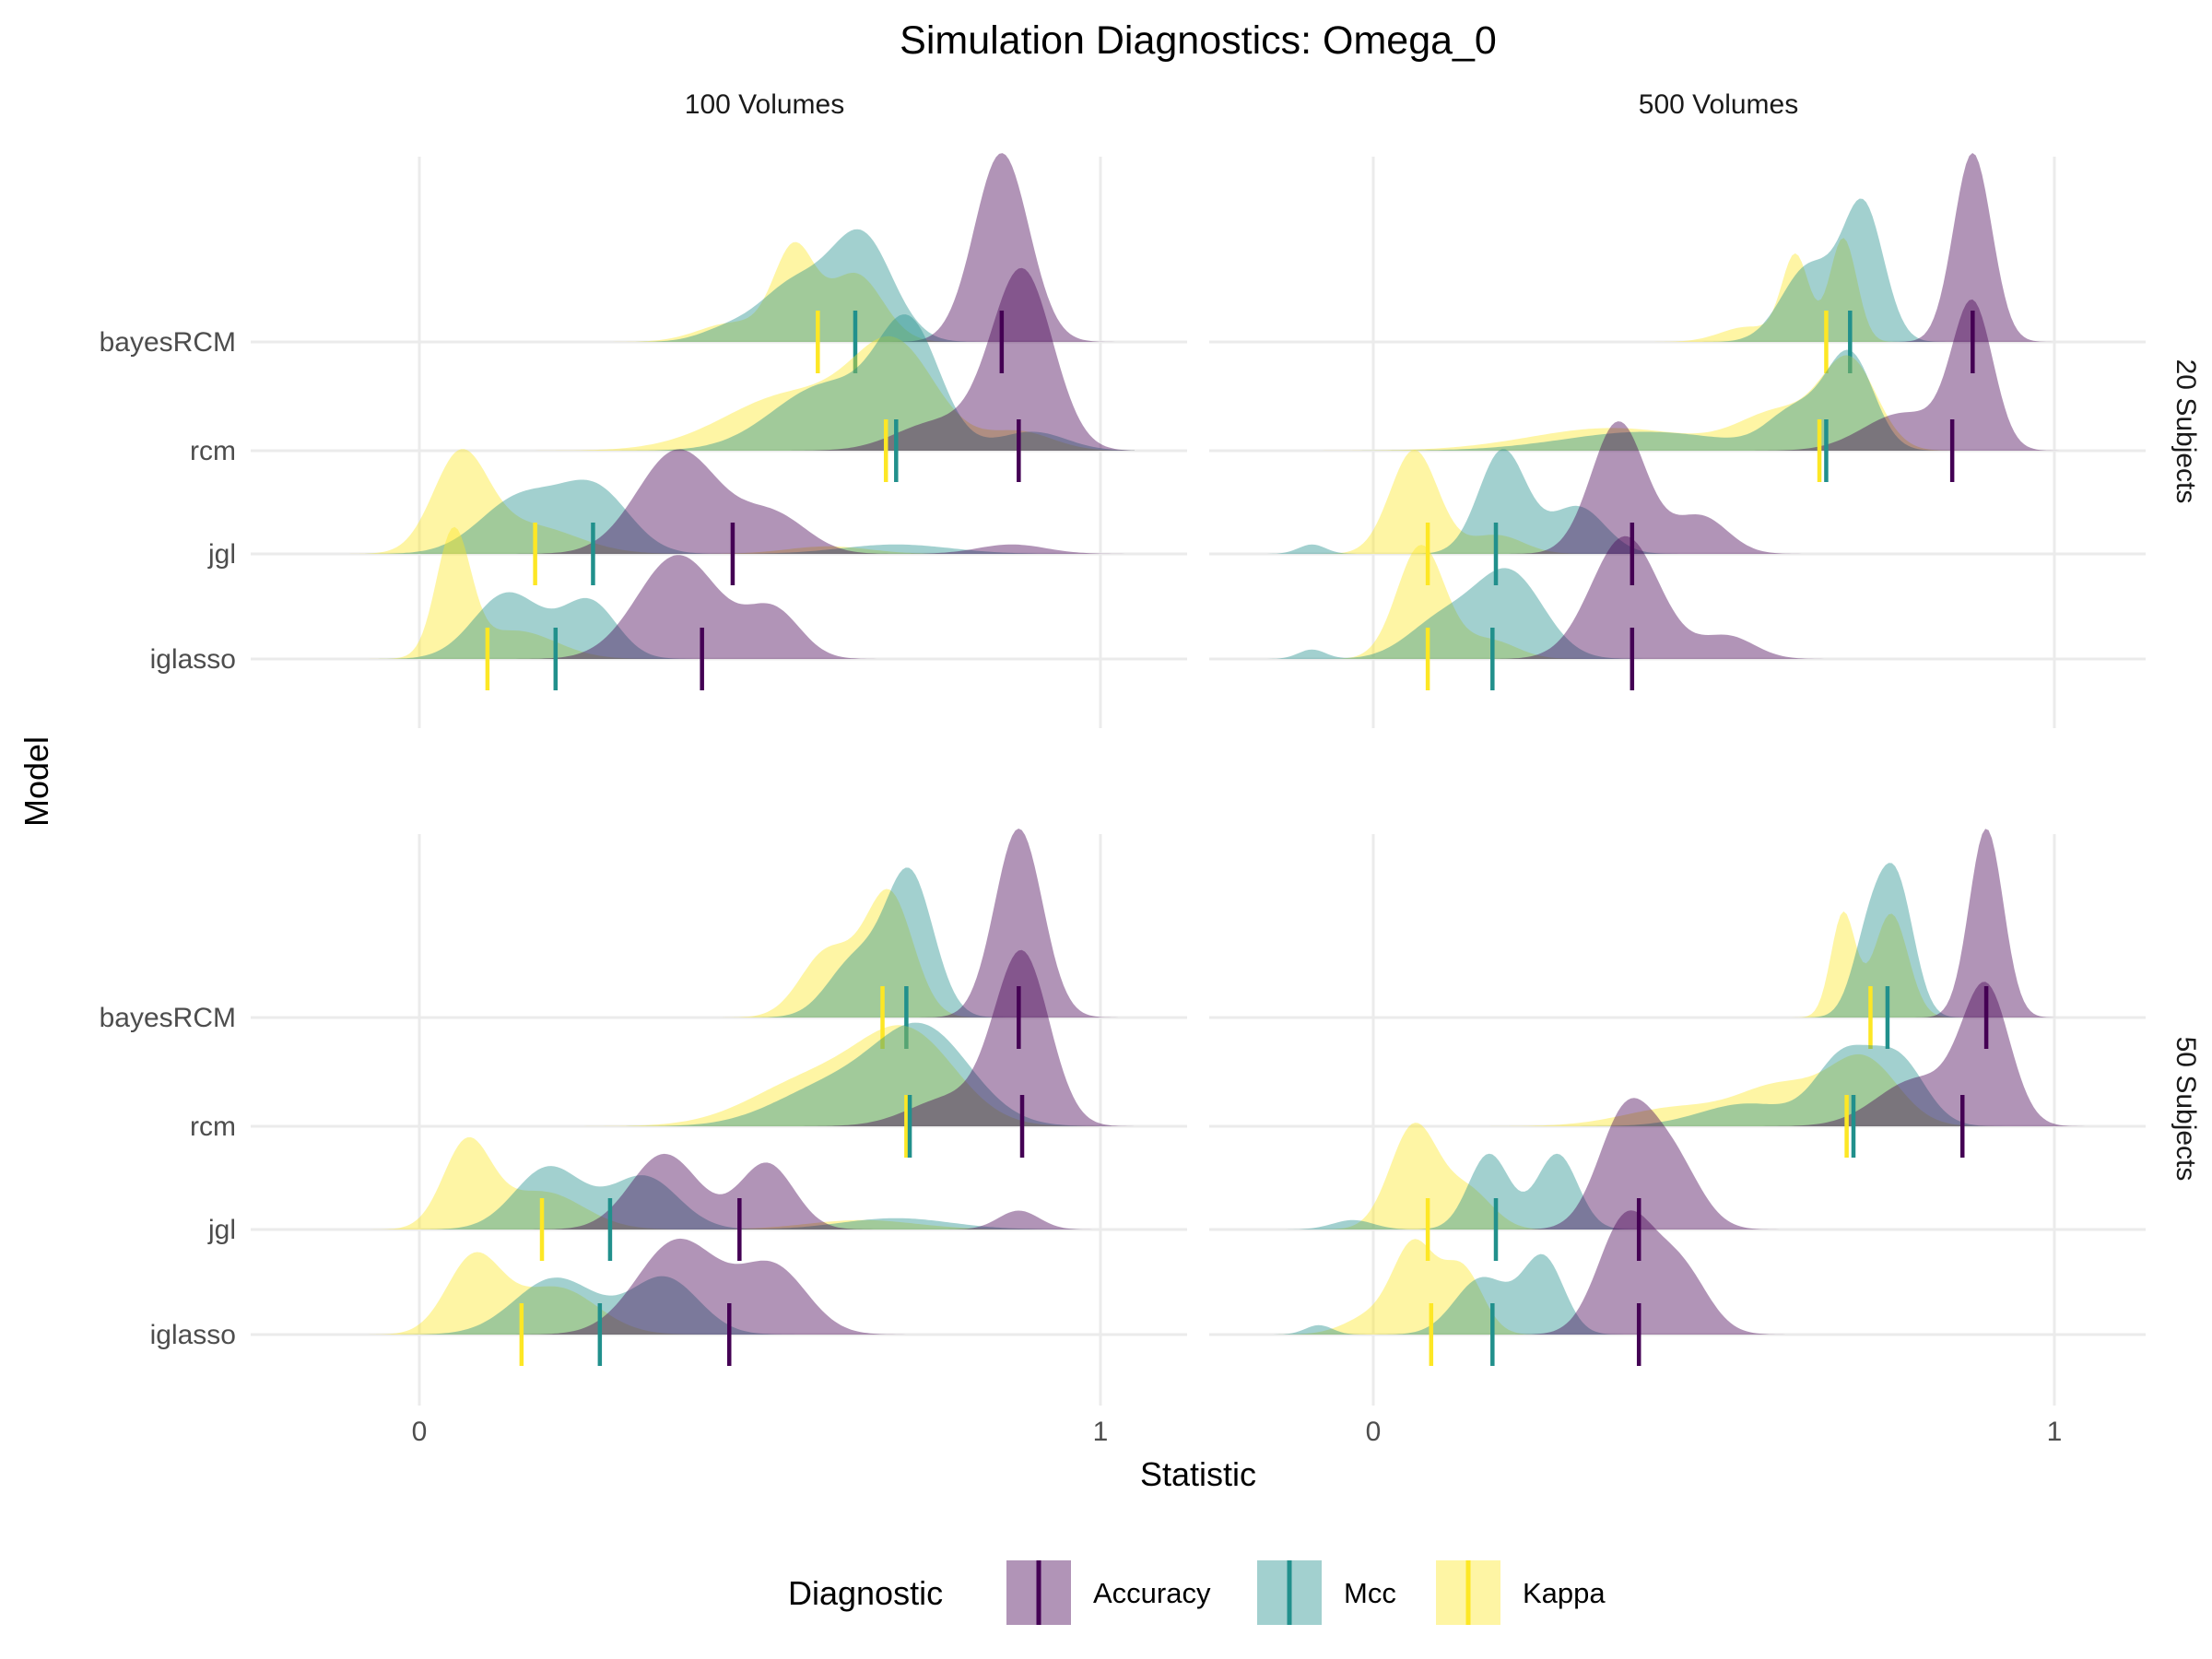 The image size is (2212, 1659). I want to click on legend-title: Diagnostic, so click(865, 1593).